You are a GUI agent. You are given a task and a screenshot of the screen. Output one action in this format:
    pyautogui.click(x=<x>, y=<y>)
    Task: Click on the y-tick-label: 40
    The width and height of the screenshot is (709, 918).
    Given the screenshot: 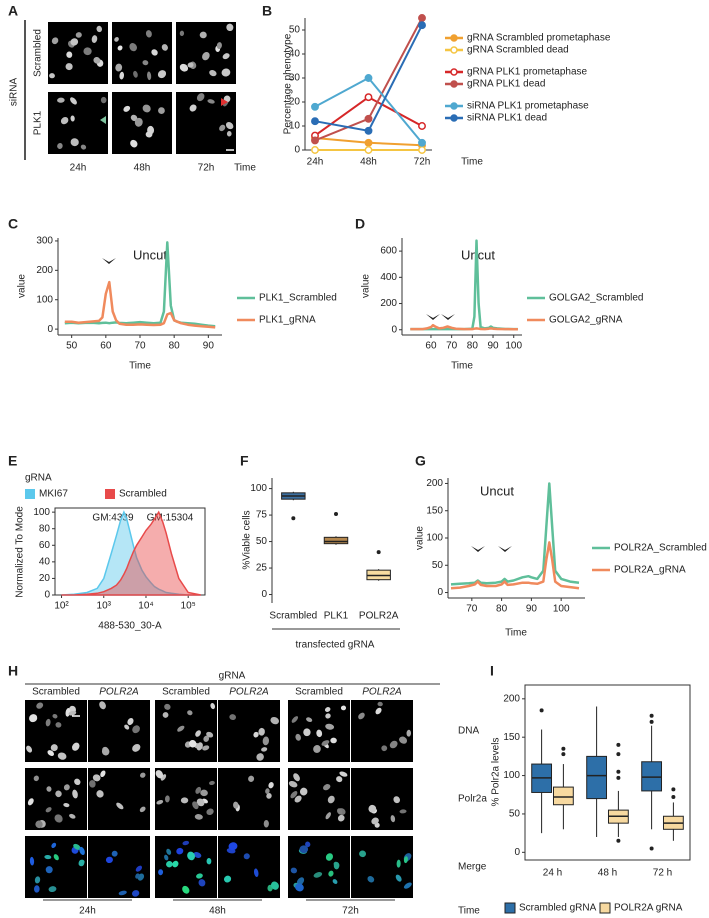 What is the action you would take?
    pyautogui.click(x=45, y=561)
    